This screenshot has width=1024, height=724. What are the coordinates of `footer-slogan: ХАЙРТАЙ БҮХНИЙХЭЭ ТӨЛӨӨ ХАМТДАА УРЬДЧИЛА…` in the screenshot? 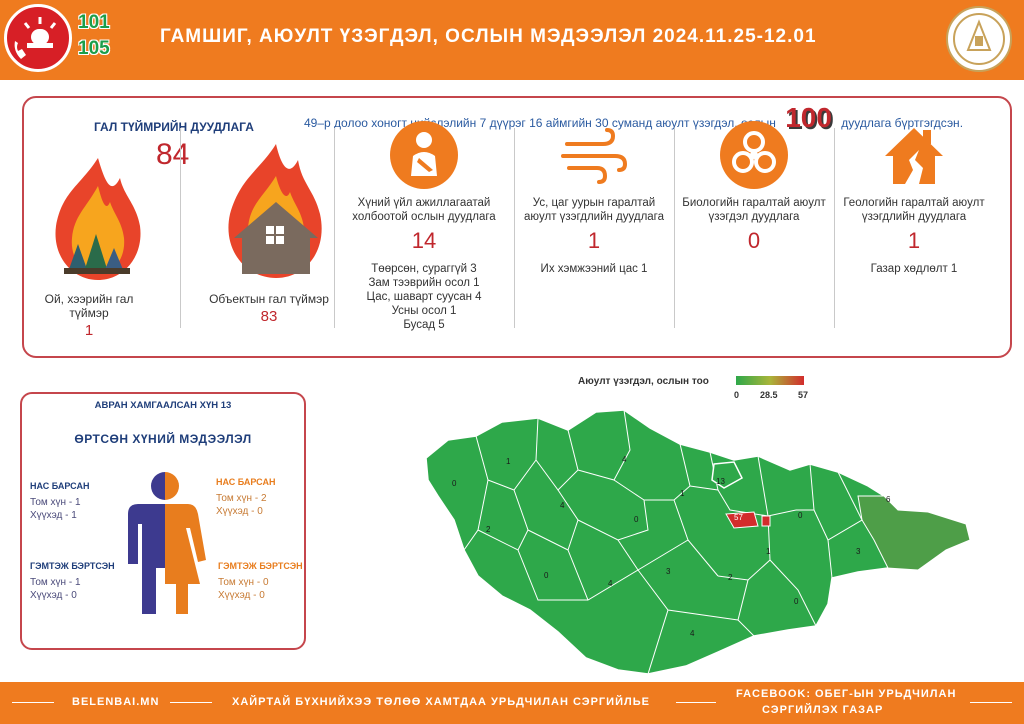 It's located at (441, 702).